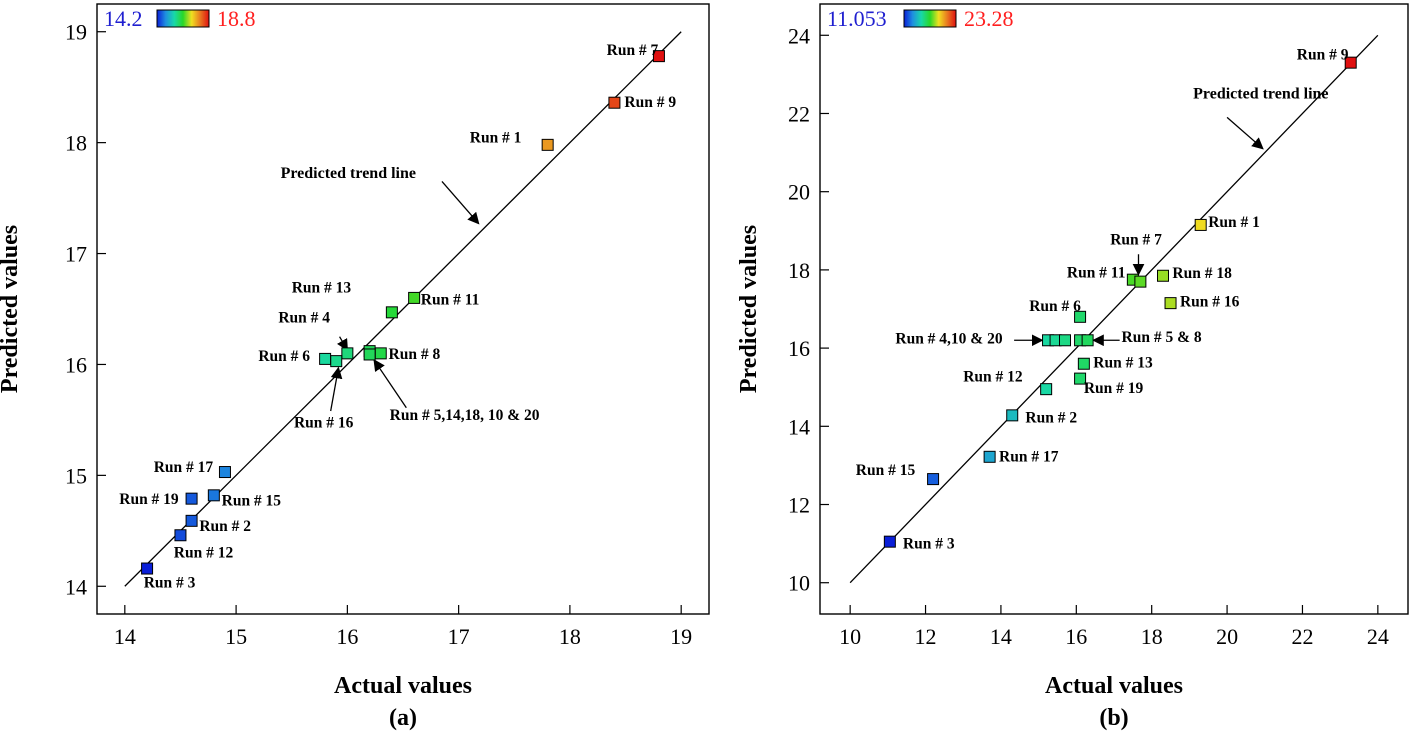 The width and height of the screenshot is (1418, 745). I want to click on colorbar-min-label: 11.053, so click(857, 18).